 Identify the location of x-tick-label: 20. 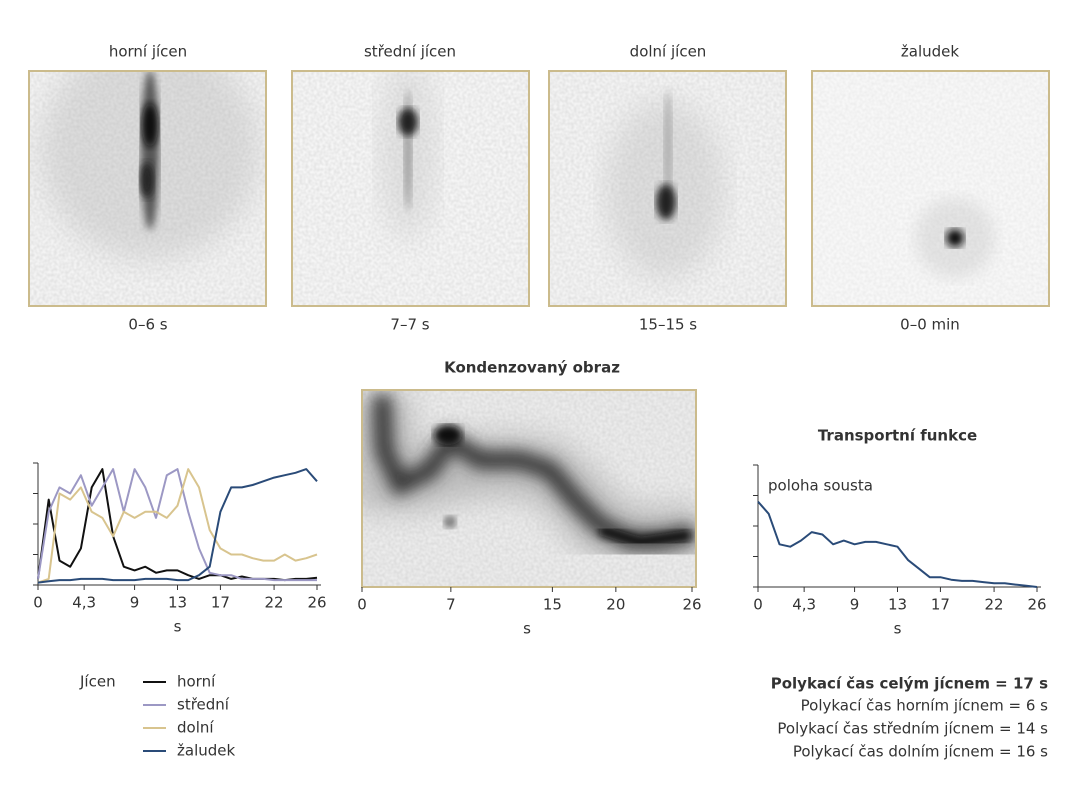
(615, 605).